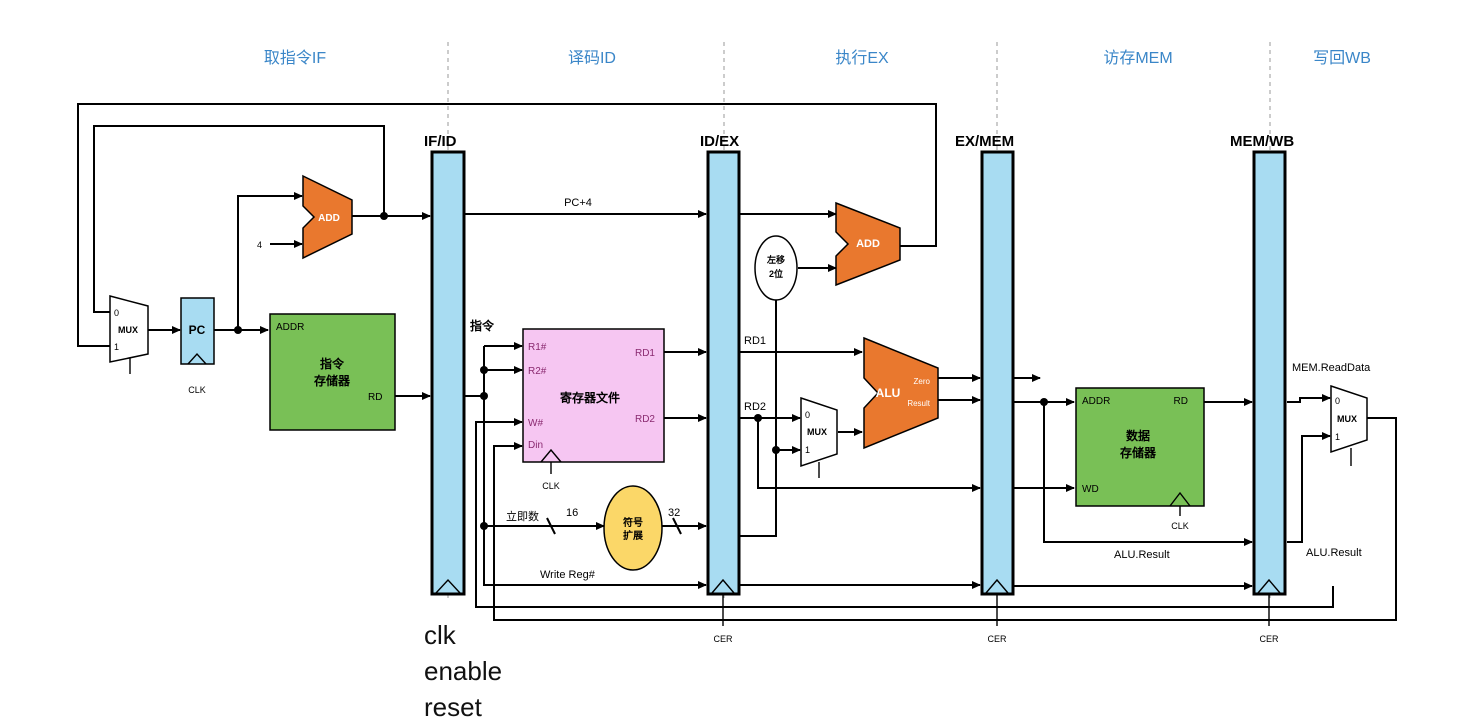 The image size is (1466, 726). What do you see at coordinates (128, 330) in the screenshot?
I see `pc-mux-label: MUX` at bounding box center [128, 330].